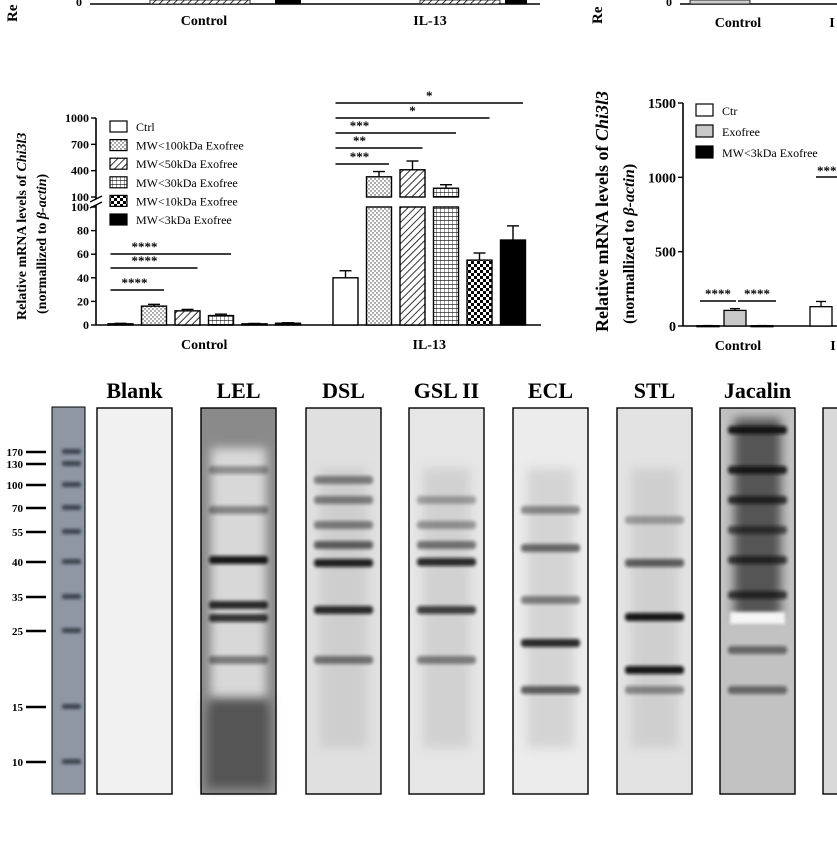 The height and width of the screenshot is (850, 837). What do you see at coordinates (429, 21) in the screenshot?
I see `top-left-xtick-il13: IL-13` at bounding box center [429, 21].